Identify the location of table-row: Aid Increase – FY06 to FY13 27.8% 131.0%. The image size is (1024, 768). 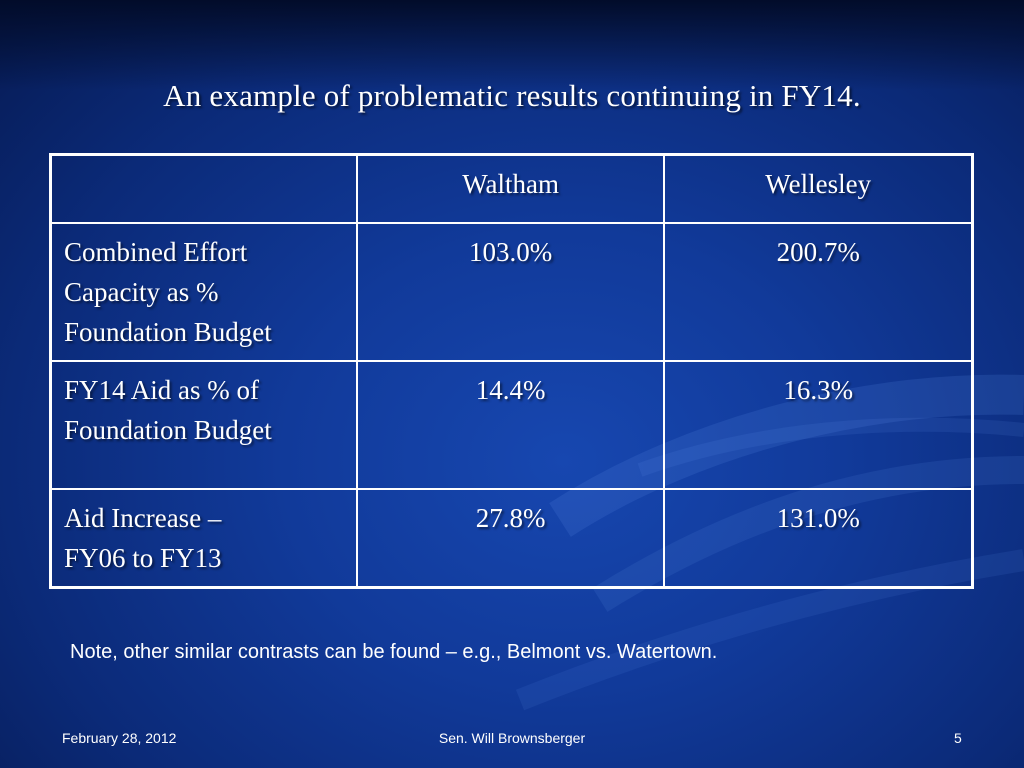
(511, 538).